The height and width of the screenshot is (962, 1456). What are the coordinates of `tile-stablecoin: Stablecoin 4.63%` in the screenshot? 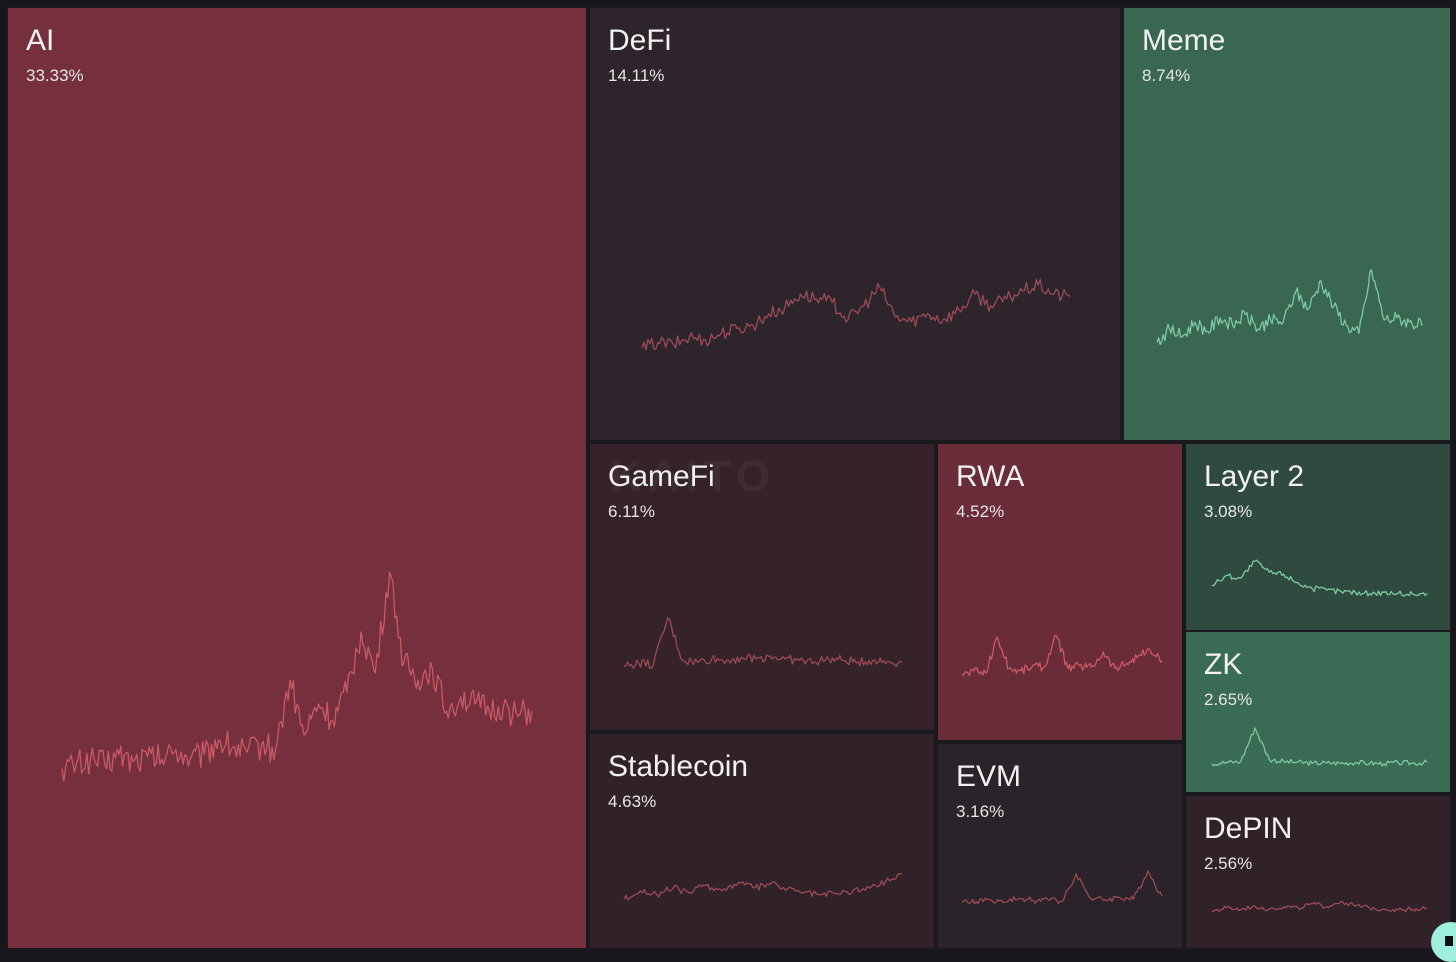 It's located at (762, 841).